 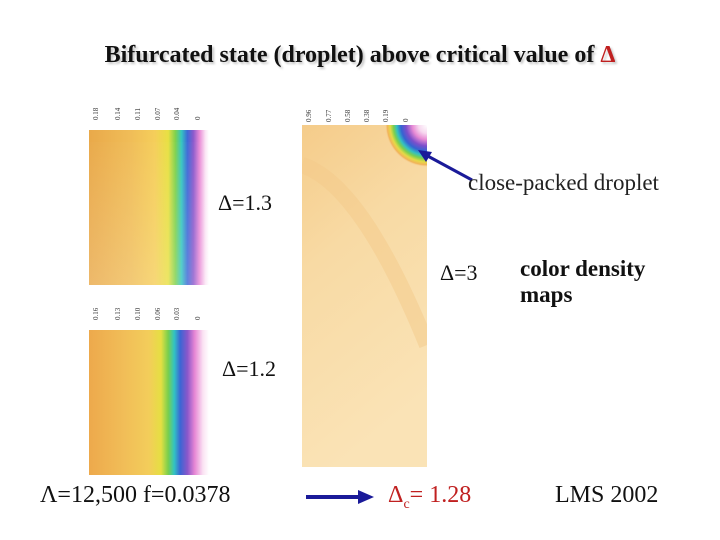 I want to click on tick-label: 0.58, so click(x=348, y=115).